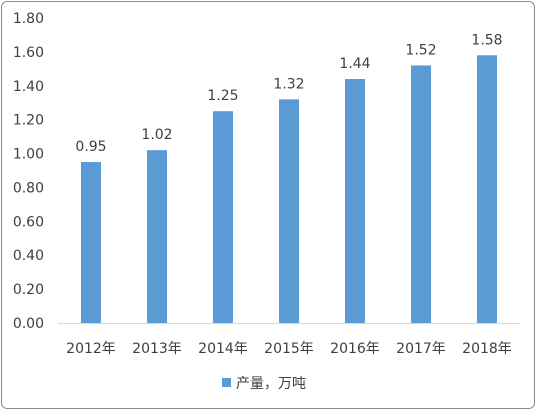 This screenshot has width=538, height=412. Describe the element at coordinates (421, 349) in the screenshot. I see `x-tick-label: 2017年` at that location.